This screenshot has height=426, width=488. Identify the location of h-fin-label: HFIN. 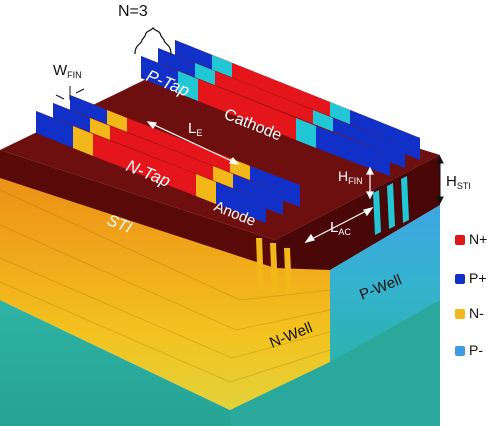
(350, 177).